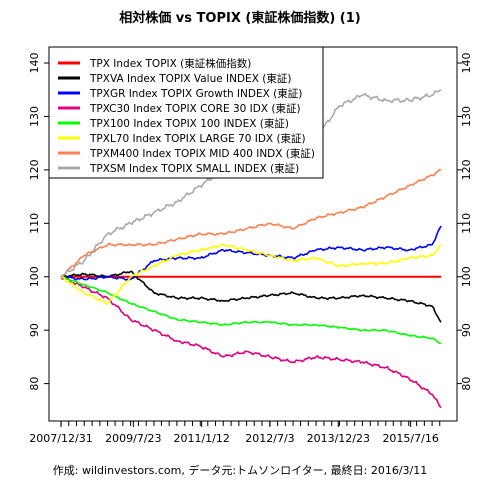 Image resolution: width=480 pixels, height=480 pixels. What do you see at coordinates (239, 18) in the screenshot?
I see `chart-title: 相対株価 vs TOPIX (東証株価指数) (1)` at bounding box center [239, 18].